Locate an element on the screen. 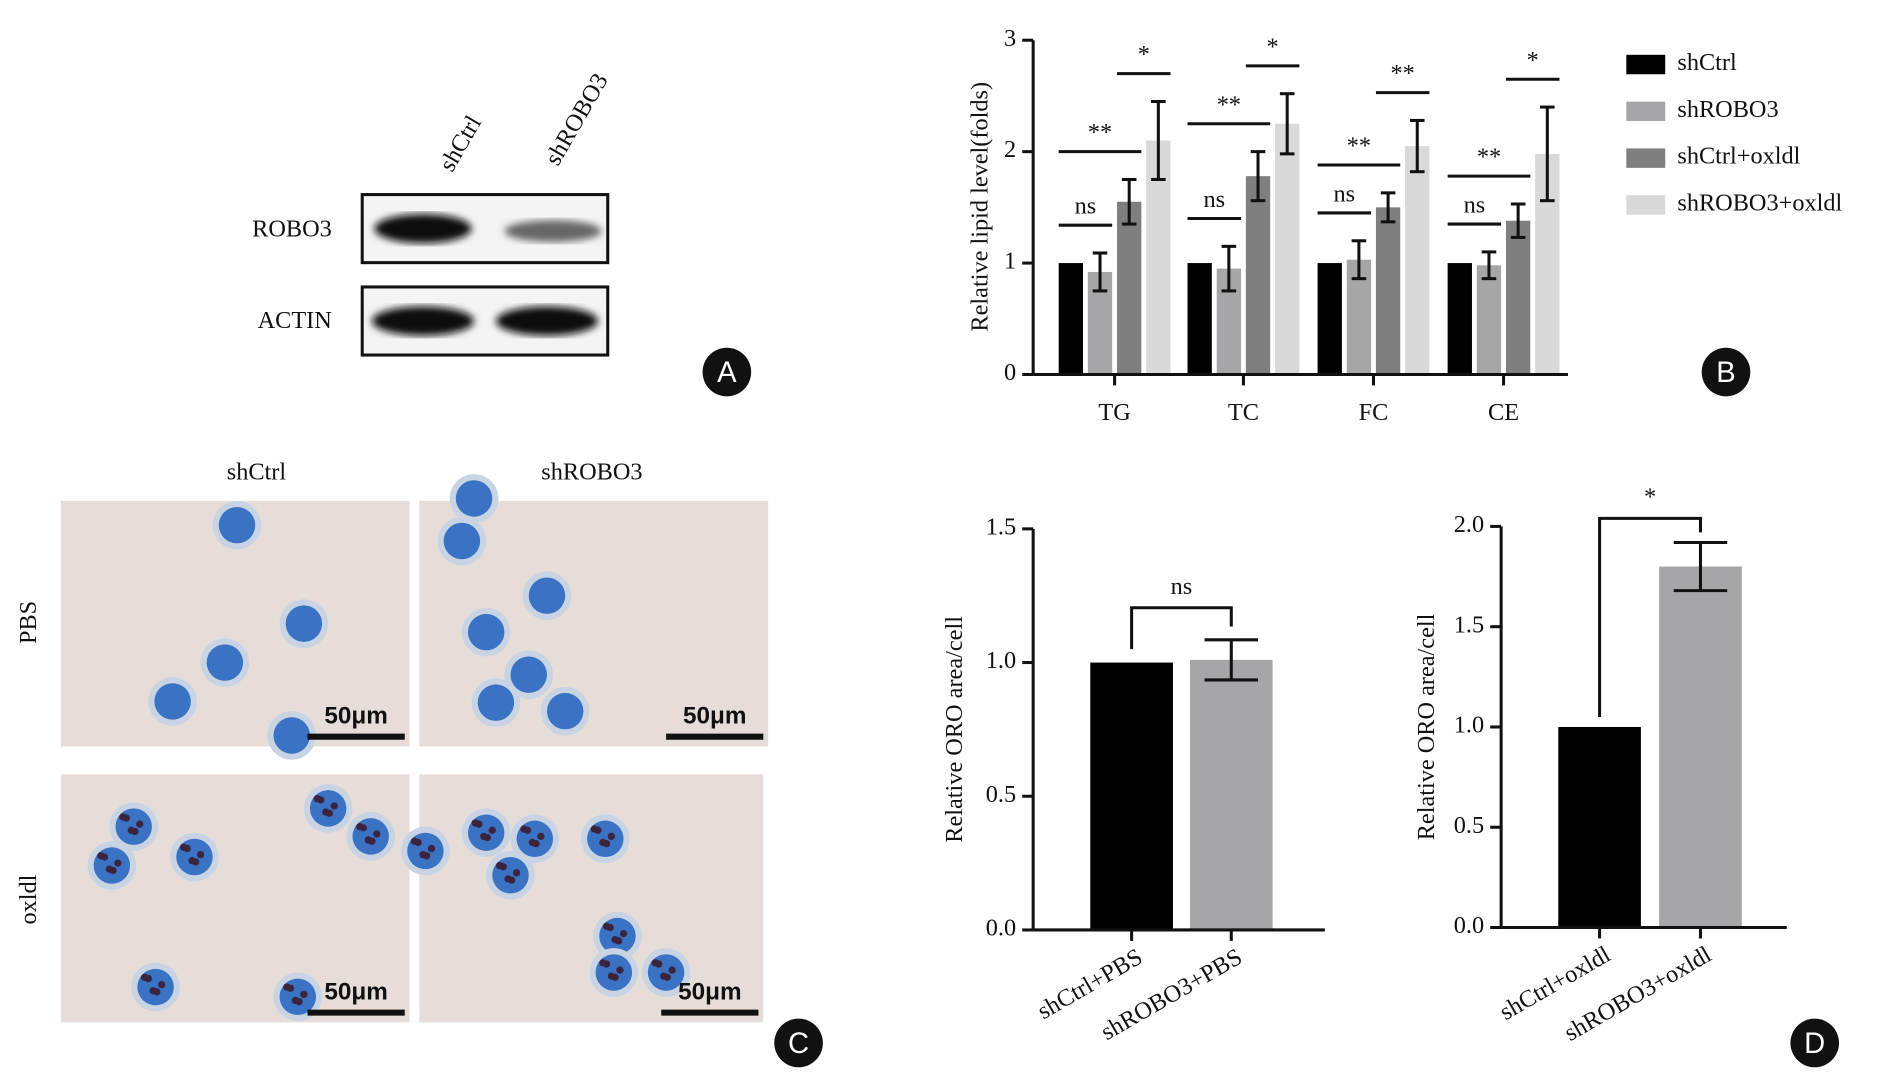 Image resolution: width=1884 pixels, height=1082 pixels. lane-label: shCtrl is located at coordinates (460, 143).